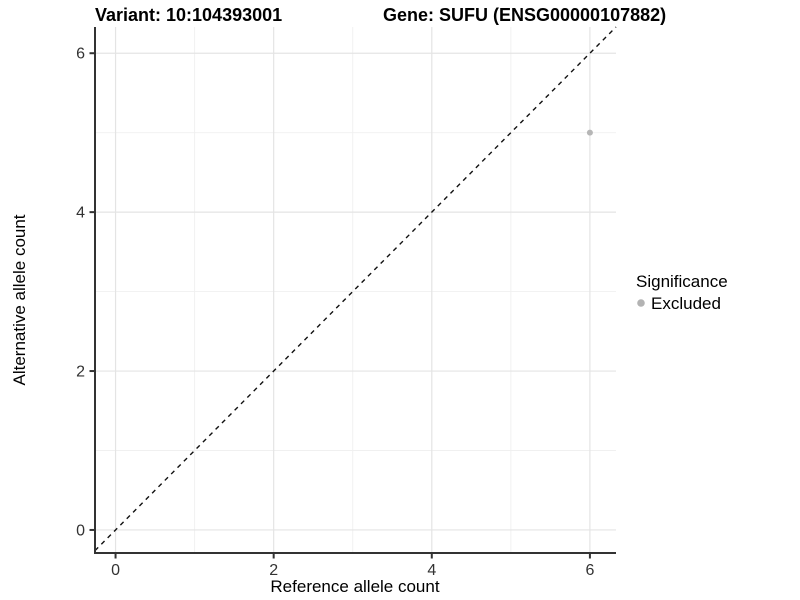  I want to click on y-tick-label: 4, so click(80, 213).